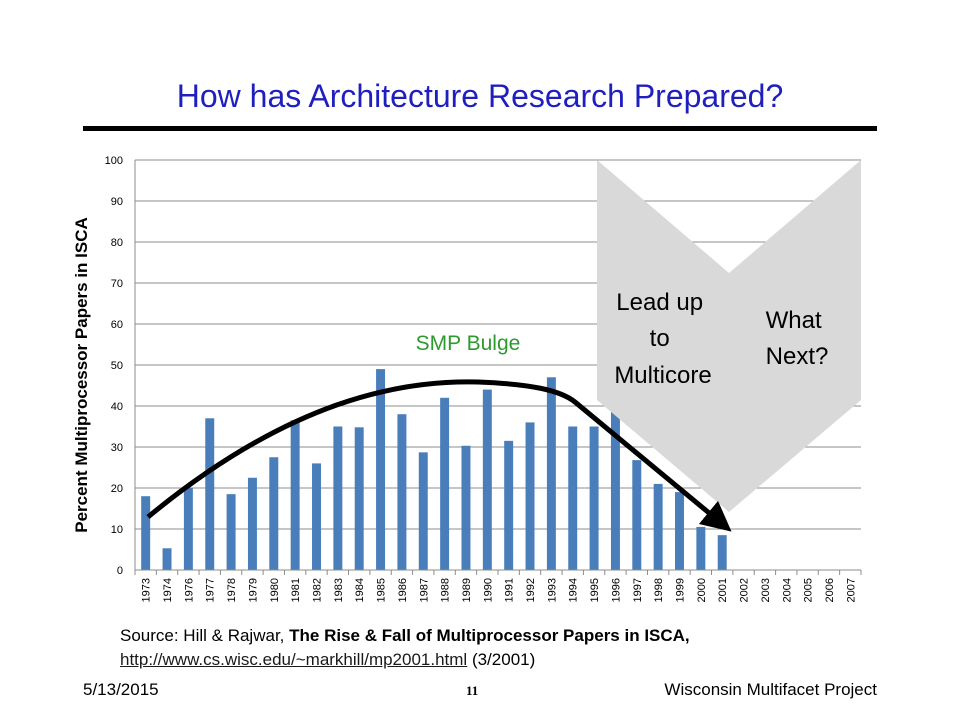 The image size is (960, 720). What do you see at coordinates (439, 455) in the screenshot?
I see `trend-arrow` at bounding box center [439, 455].